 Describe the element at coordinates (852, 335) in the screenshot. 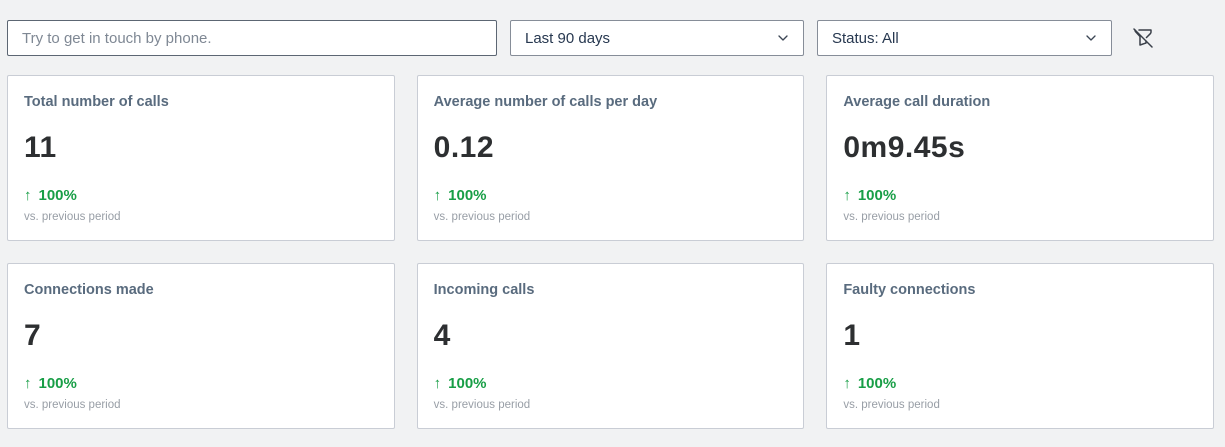

I see `card-value: 1` at that location.